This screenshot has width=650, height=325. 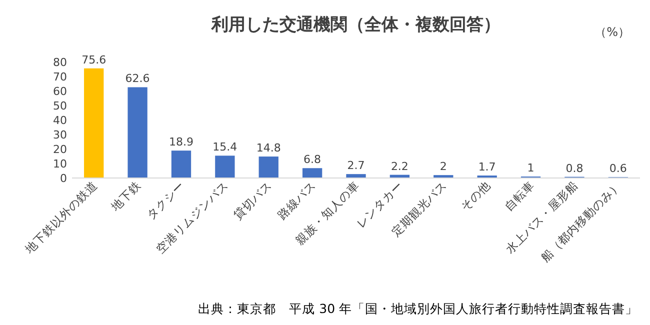 What do you see at coordinates (443, 167) in the screenshot?
I see `data-label: 2` at bounding box center [443, 167].